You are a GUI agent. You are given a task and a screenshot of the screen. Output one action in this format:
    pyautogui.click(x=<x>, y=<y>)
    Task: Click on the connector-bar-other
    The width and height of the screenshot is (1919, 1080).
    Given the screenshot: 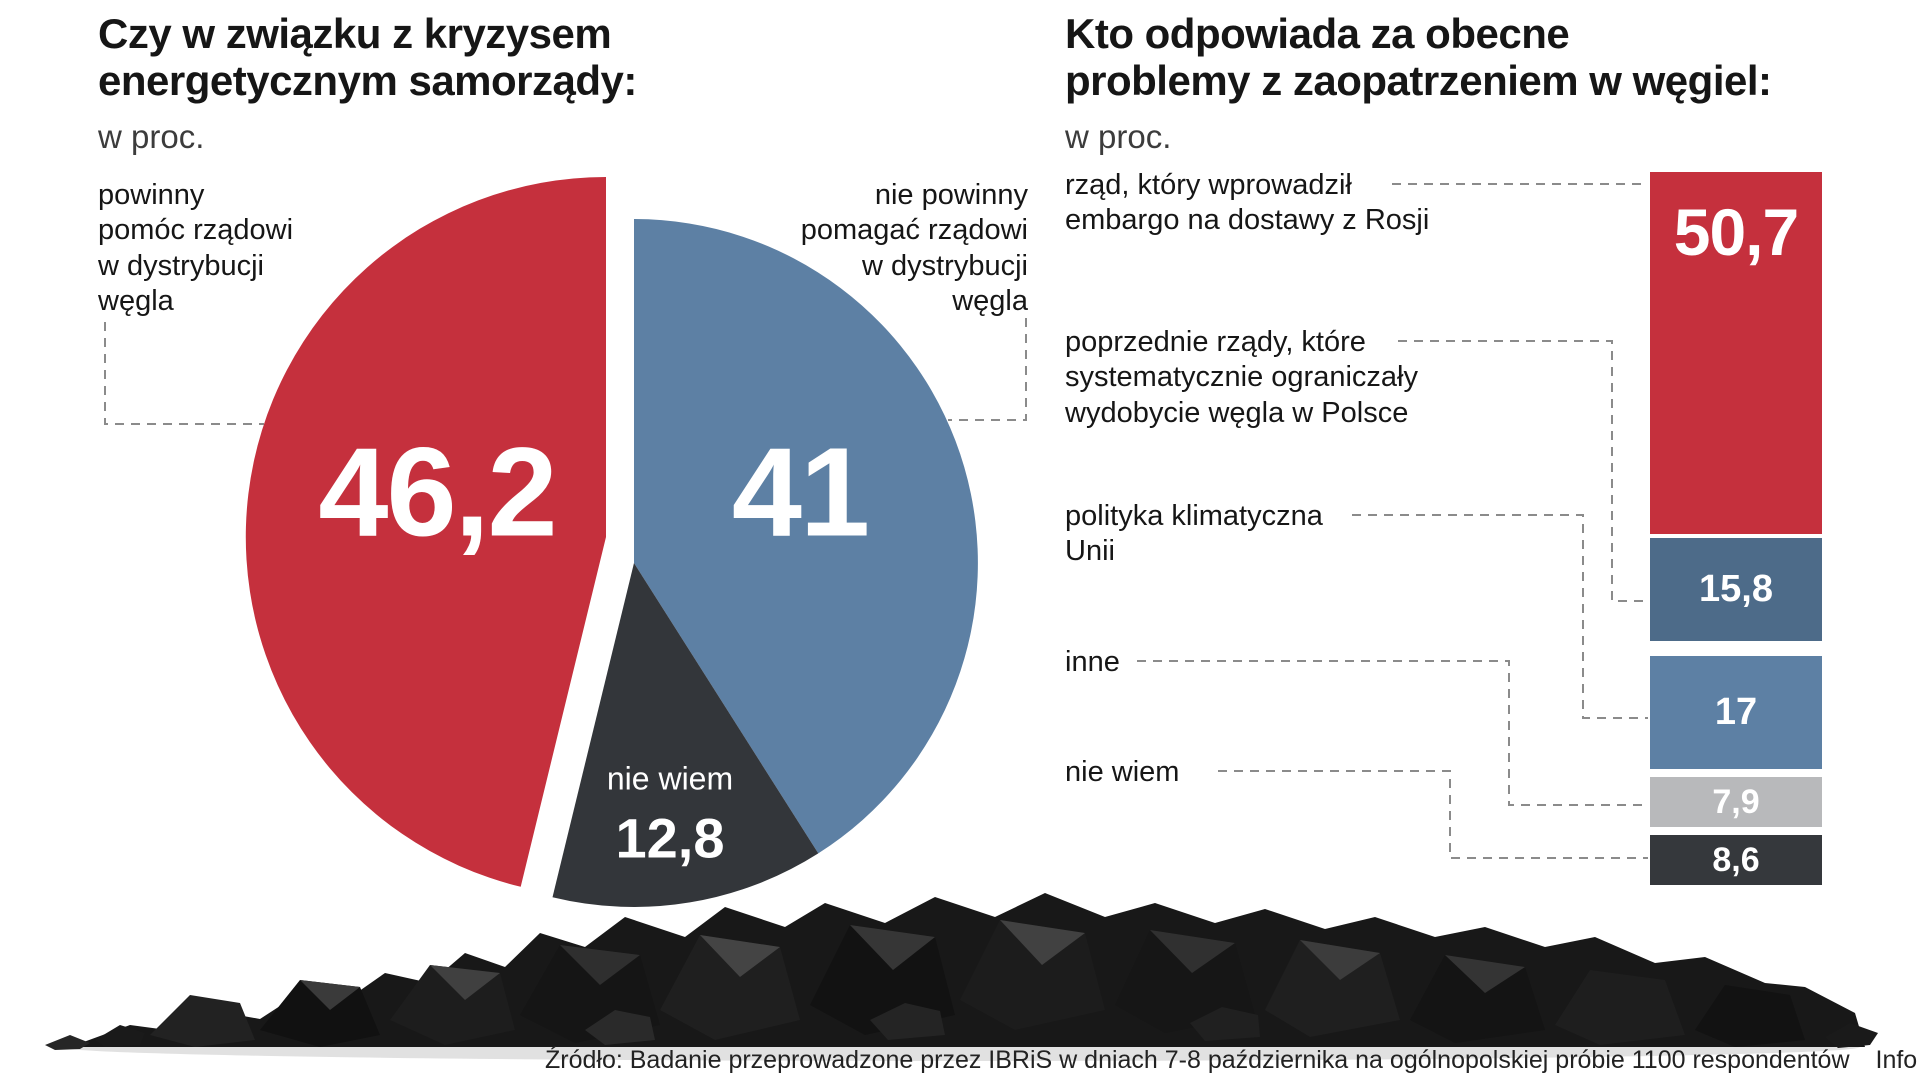 What is the action you would take?
    pyautogui.click(x=1392, y=733)
    